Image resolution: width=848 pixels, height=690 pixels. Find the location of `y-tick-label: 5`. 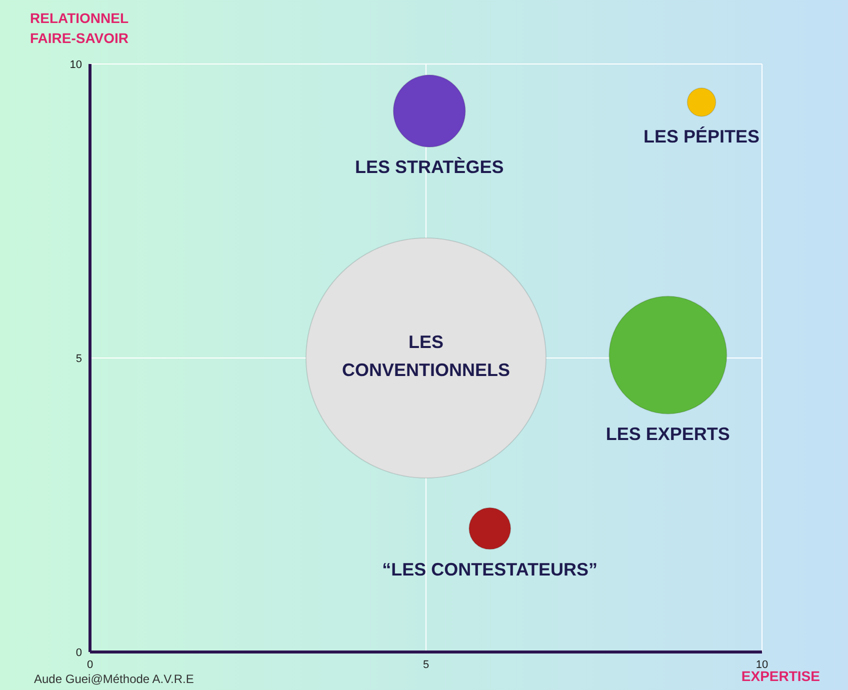

y-tick-label: 5 is located at coordinates (79, 358).